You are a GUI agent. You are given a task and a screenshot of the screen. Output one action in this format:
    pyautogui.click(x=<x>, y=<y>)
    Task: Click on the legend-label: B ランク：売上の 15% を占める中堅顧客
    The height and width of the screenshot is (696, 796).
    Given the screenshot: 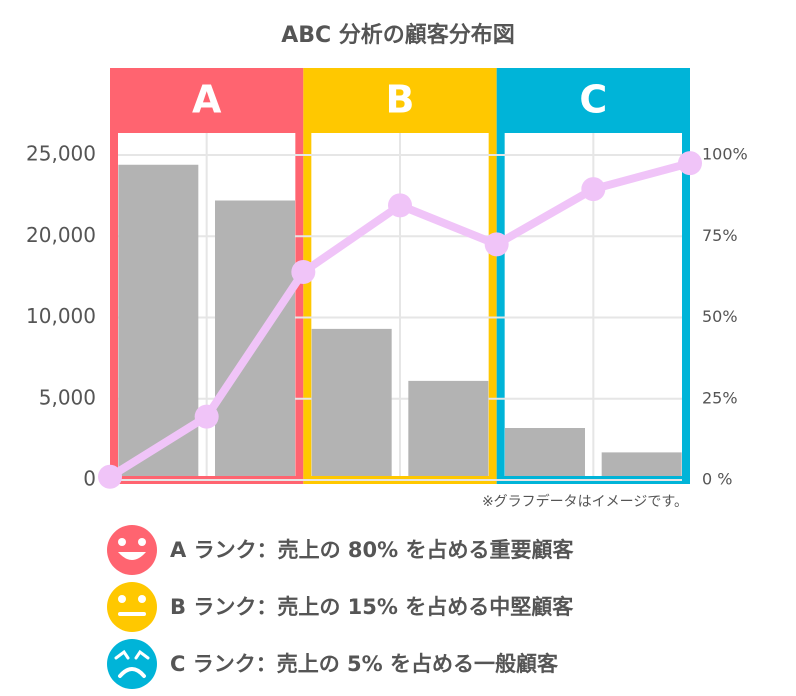 What is the action you would take?
    pyautogui.click(x=372, y=607)
    